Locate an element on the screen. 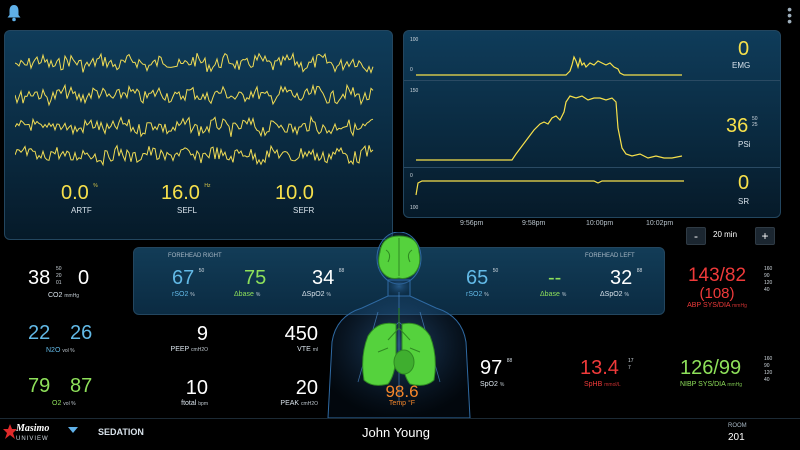 Image resolution: width=800 pixels, height=450 pixels. sefl-units: Hz is located at coordinates (207, 186).